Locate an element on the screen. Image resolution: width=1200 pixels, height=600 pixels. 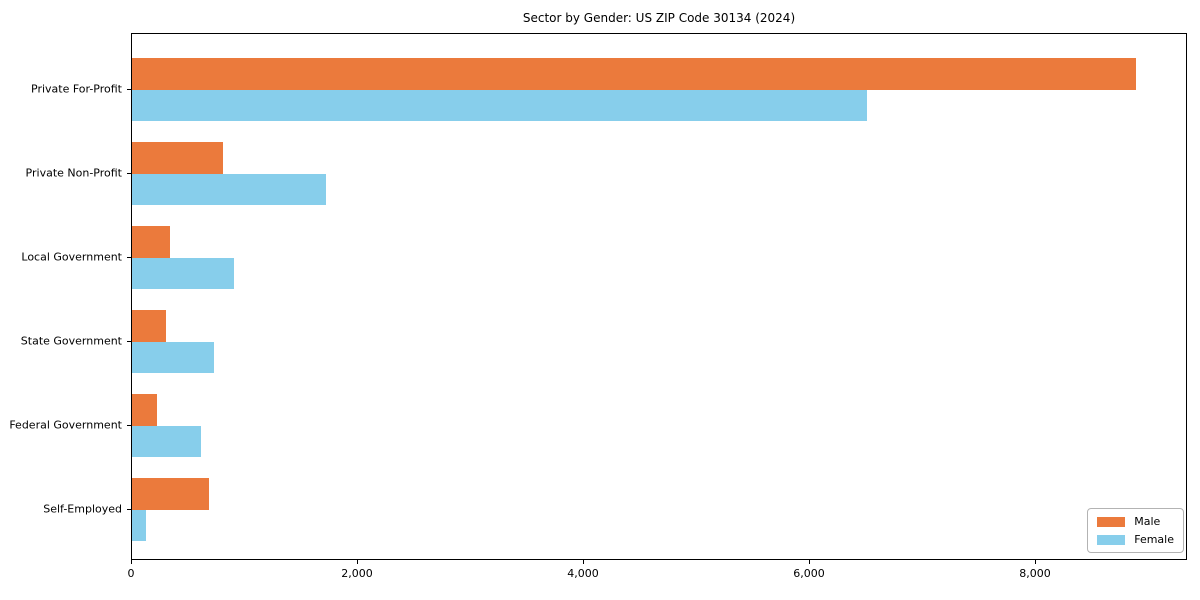
bar-female-private-non-profit is located at coordinates (229, 189).